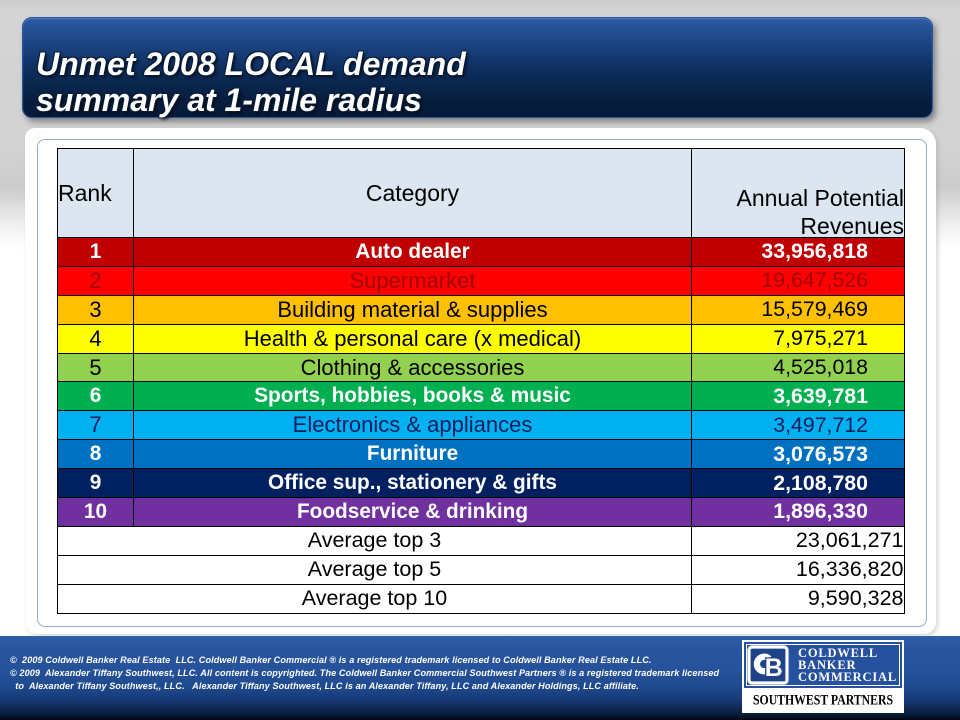 This screenshot has height=720, width=960. I want to click on svg-text: SOUTHWEST PARTNERS, so click(823, 701).